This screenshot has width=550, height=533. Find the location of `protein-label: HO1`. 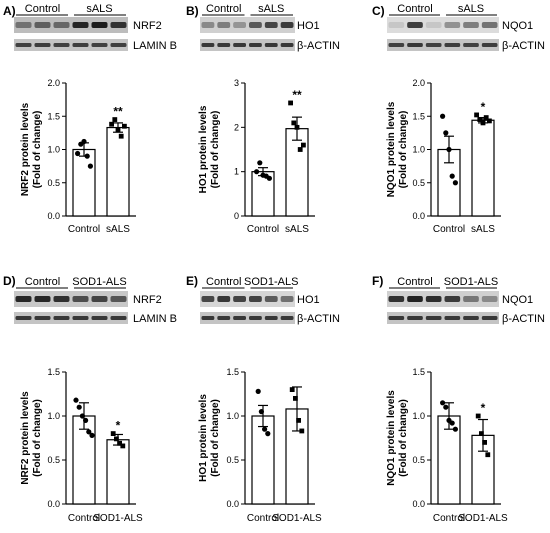

protein-label: HO1 is located at coordinates (308, 300).